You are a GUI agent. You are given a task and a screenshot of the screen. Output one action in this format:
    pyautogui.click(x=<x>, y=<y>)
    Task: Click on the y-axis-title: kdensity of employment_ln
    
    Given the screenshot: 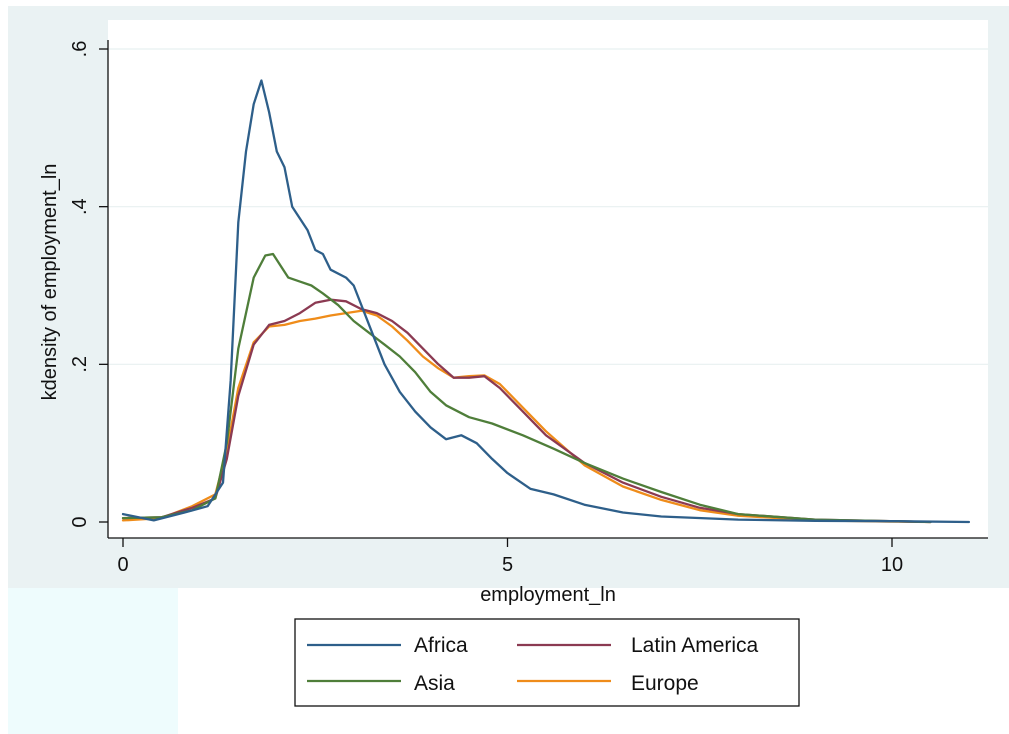 What is the action you would take?
    pyautogui.click(x=50, y=282)
    